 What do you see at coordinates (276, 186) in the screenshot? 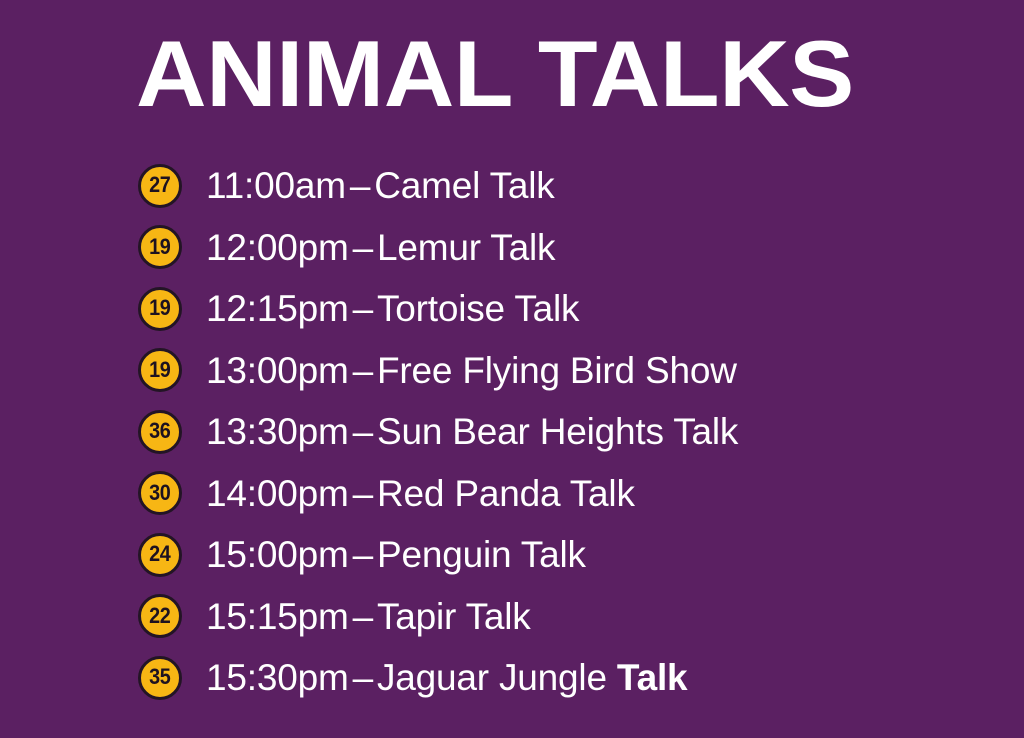
I see `schedule-time: 11:00am` at bounding box center [276, 186].